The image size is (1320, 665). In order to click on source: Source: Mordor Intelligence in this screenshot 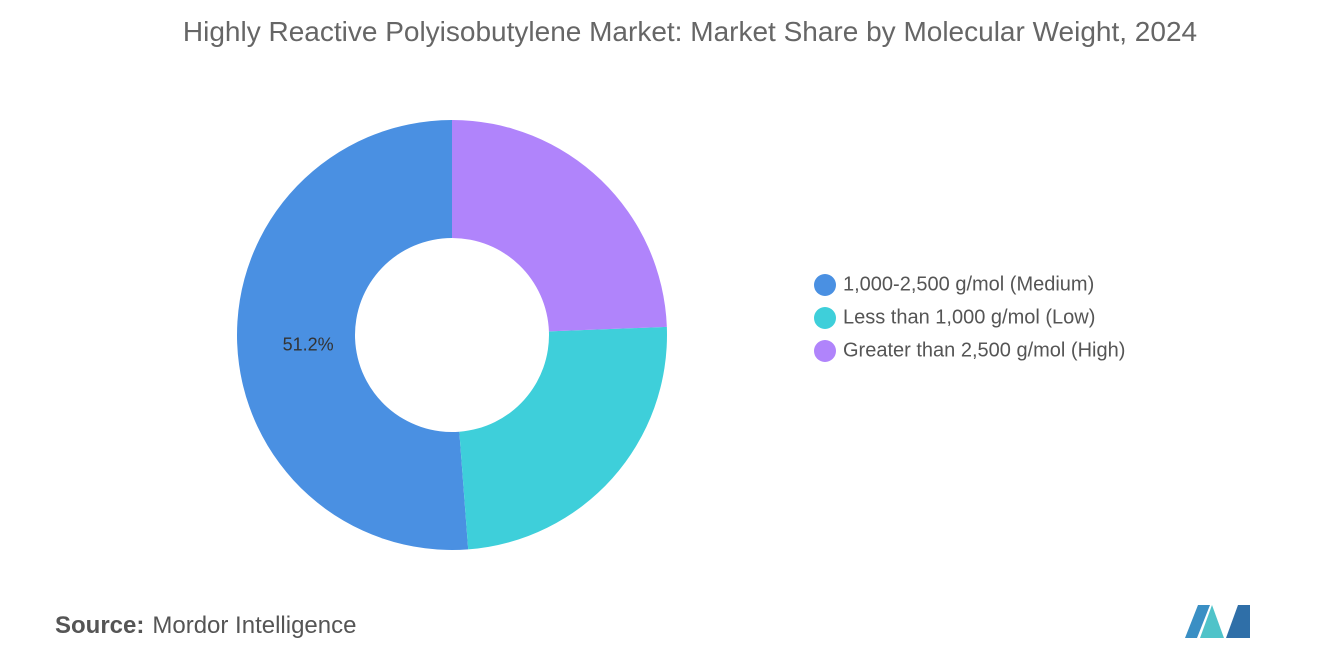, I will do `click(205, 626)`.